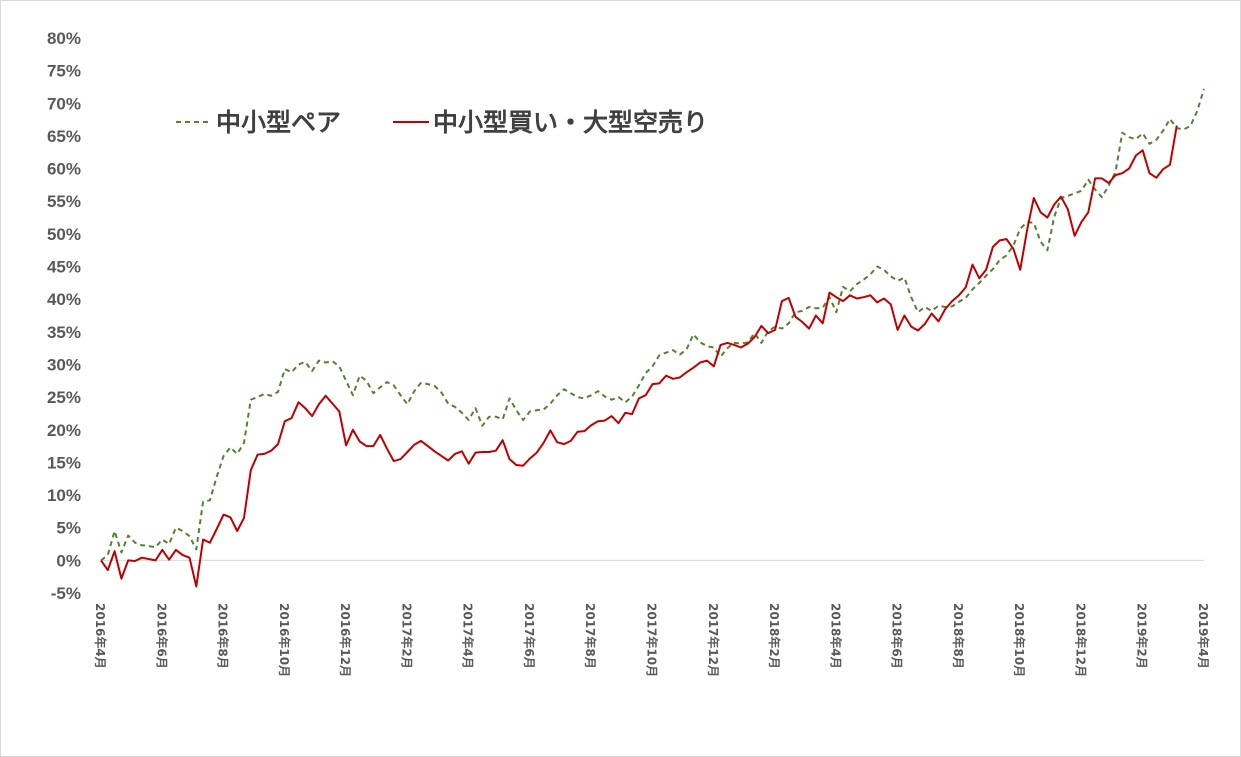 The image size is (1241, 757). What do you see at coordinates (64, 397) in the screenshot?
I see `y-tick-label: 25%` at bounding box center [64, 397].